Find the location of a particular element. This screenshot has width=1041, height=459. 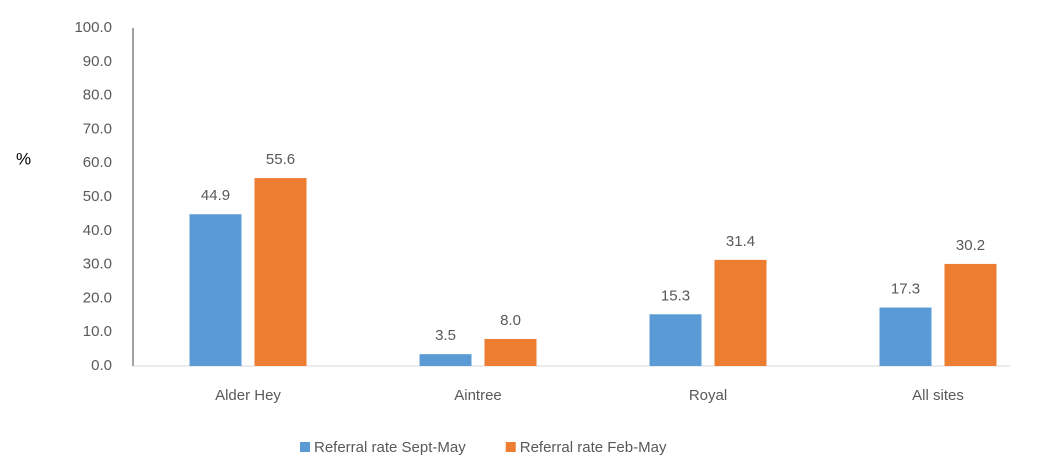

y-tick-label: 90.0 is located at coordinates (97, 61).